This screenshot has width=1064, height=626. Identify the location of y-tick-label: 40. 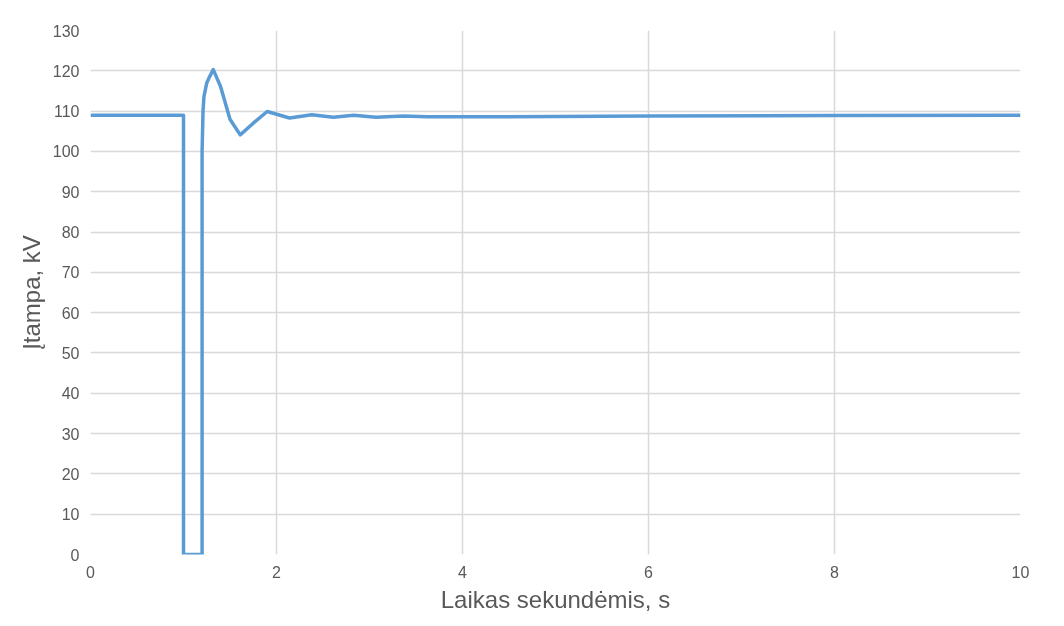
(70, 394).